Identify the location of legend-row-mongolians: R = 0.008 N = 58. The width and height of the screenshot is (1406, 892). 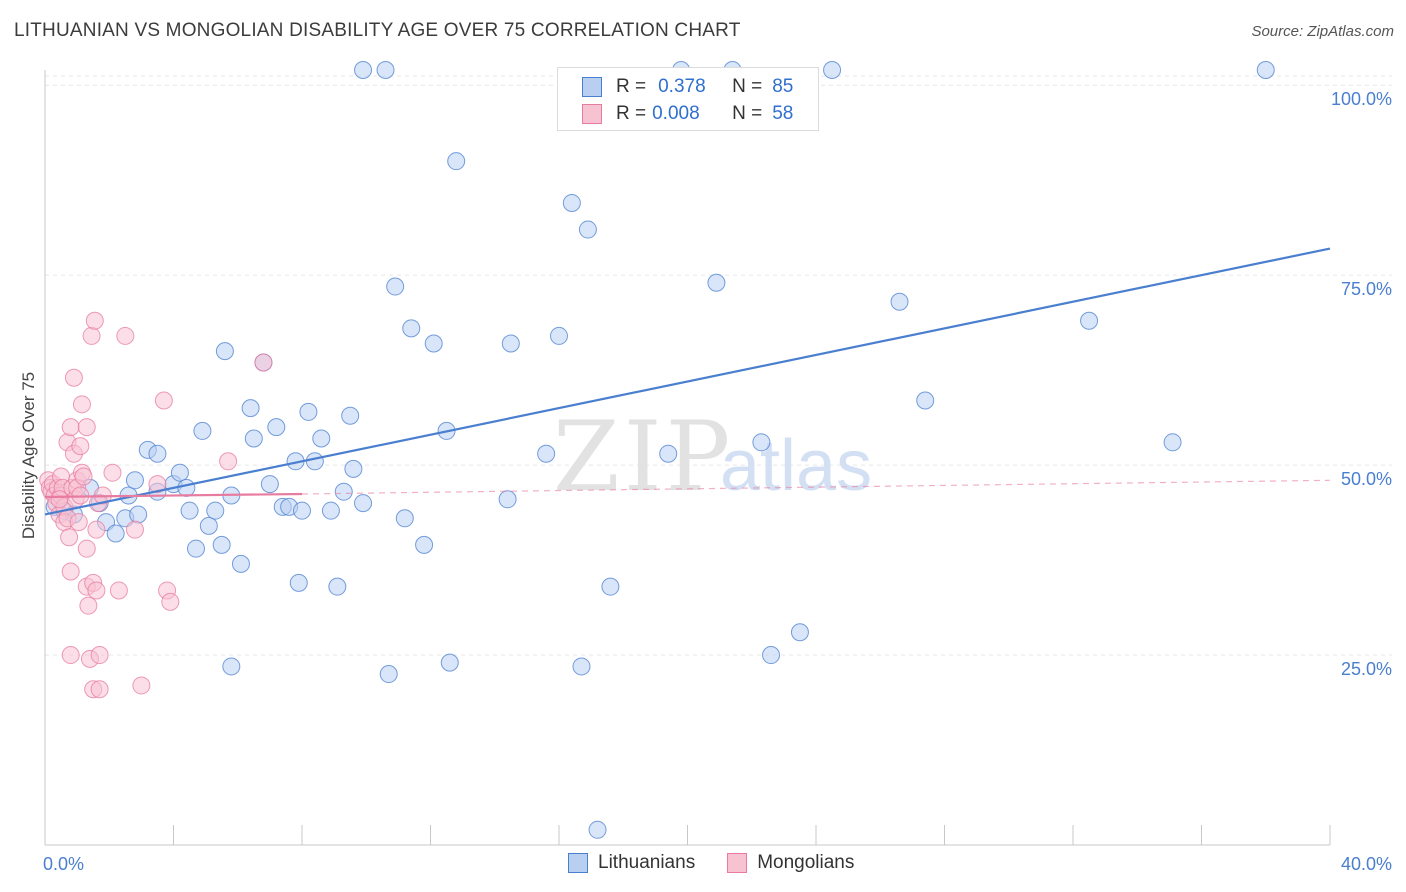
(687, 114).